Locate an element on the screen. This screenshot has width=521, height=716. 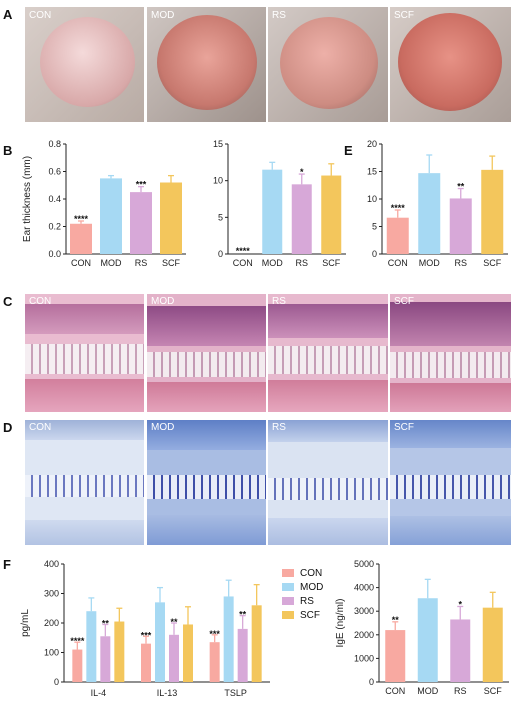
panel-letter-f: F is located at coordinates (7, 564).